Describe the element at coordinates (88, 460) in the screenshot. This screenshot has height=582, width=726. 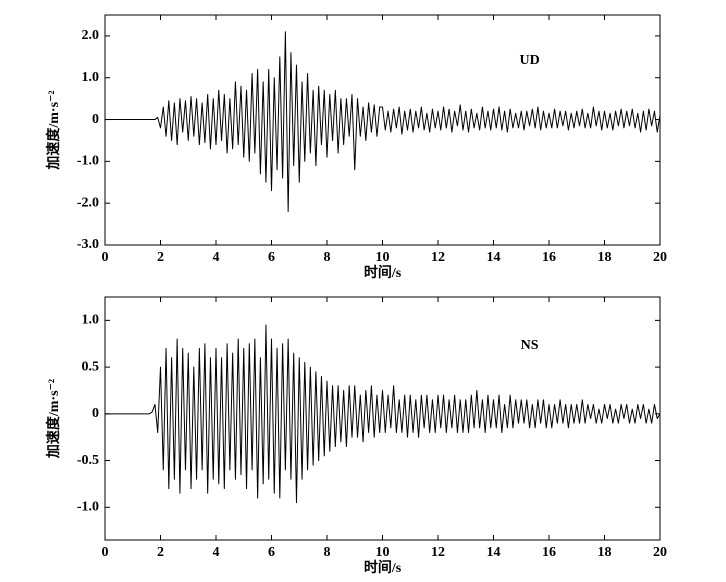
I see `y-tick-label: -0.5` at that location.